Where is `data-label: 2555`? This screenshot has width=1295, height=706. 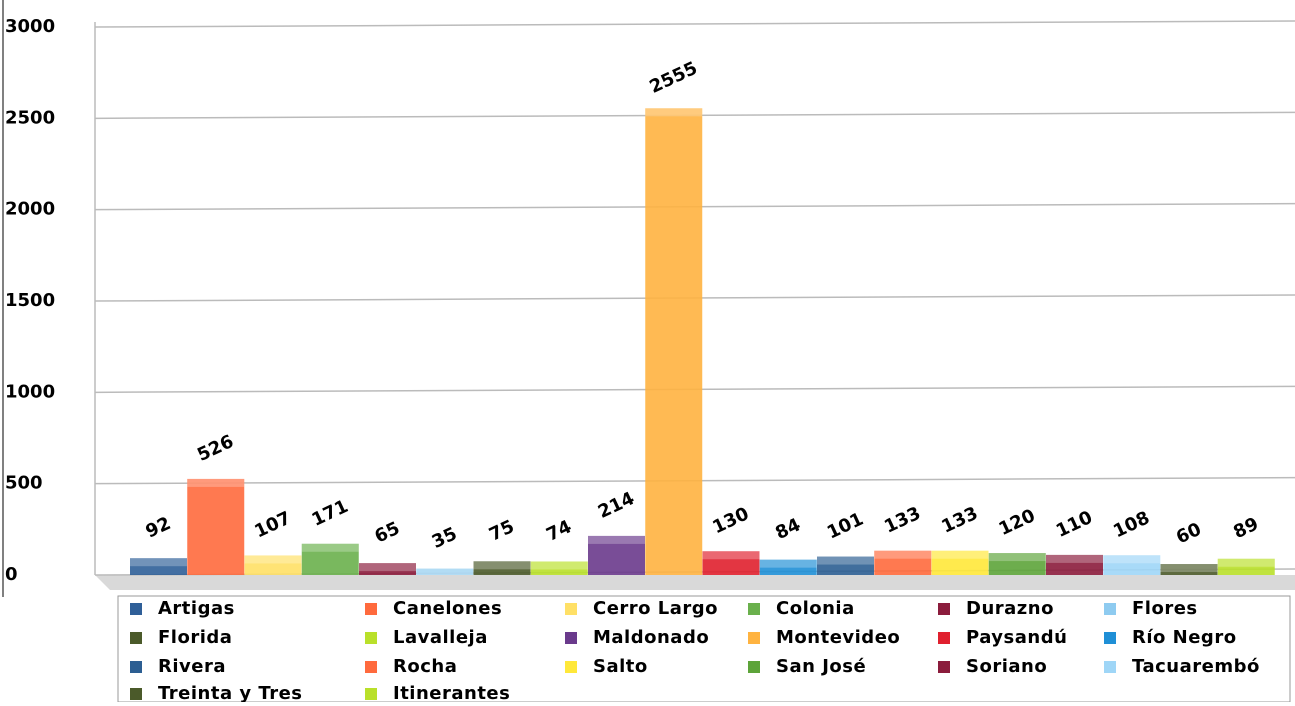
data-label: 2555 is located at coordinates (673, 78).